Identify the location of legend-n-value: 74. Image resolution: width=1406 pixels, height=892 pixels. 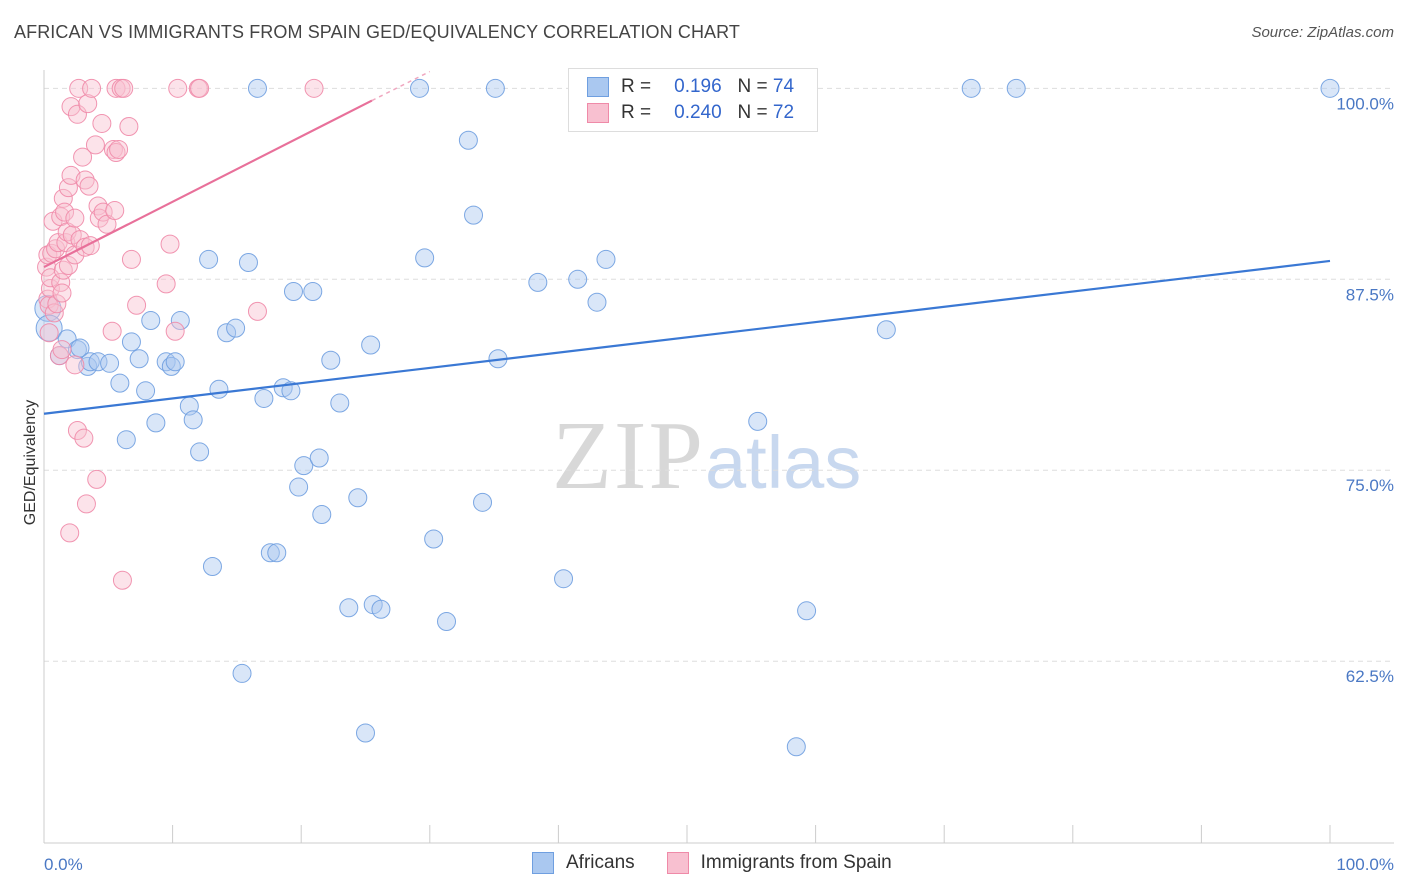
(783, 86).